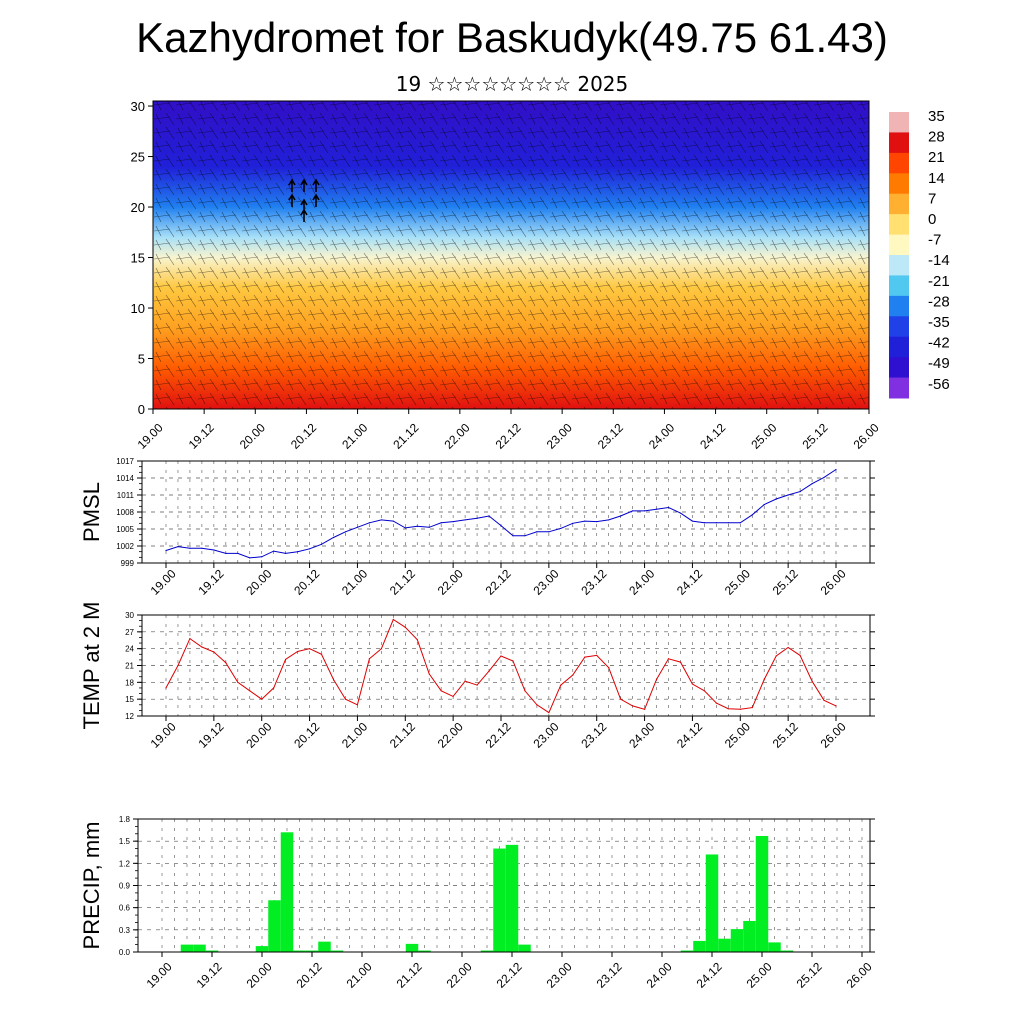 The height and width of the screenshot is (1024, 1024). What do you see at coordinates (125, 529) in the screenshot?
I see `y-tick-label: 1005` at bounding box center [125, 529].